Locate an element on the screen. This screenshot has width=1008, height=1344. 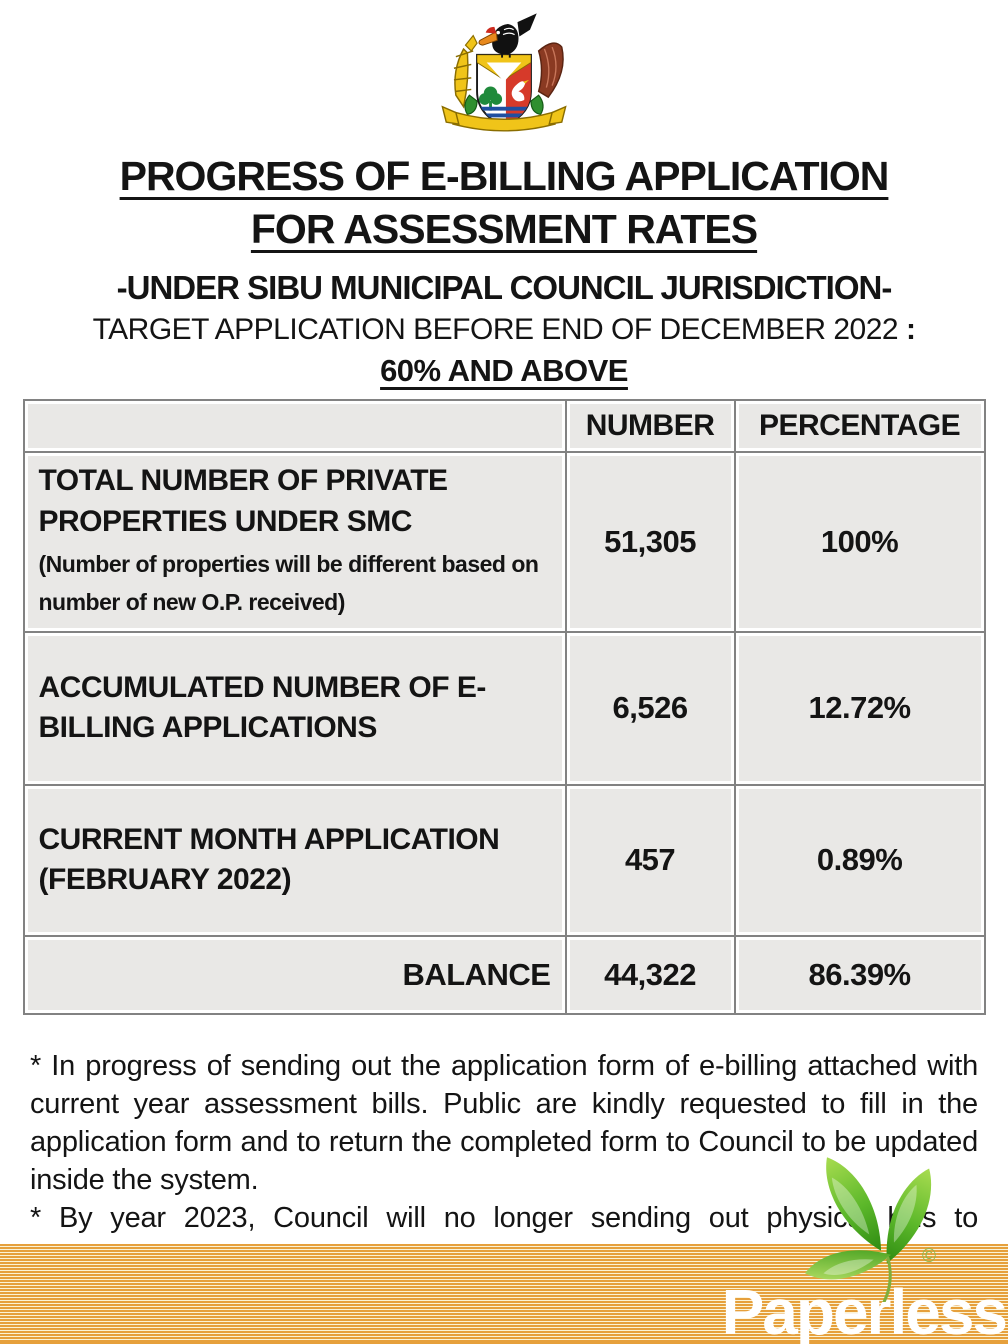
row-number-value: 457 is located at coordinates (650, 860).